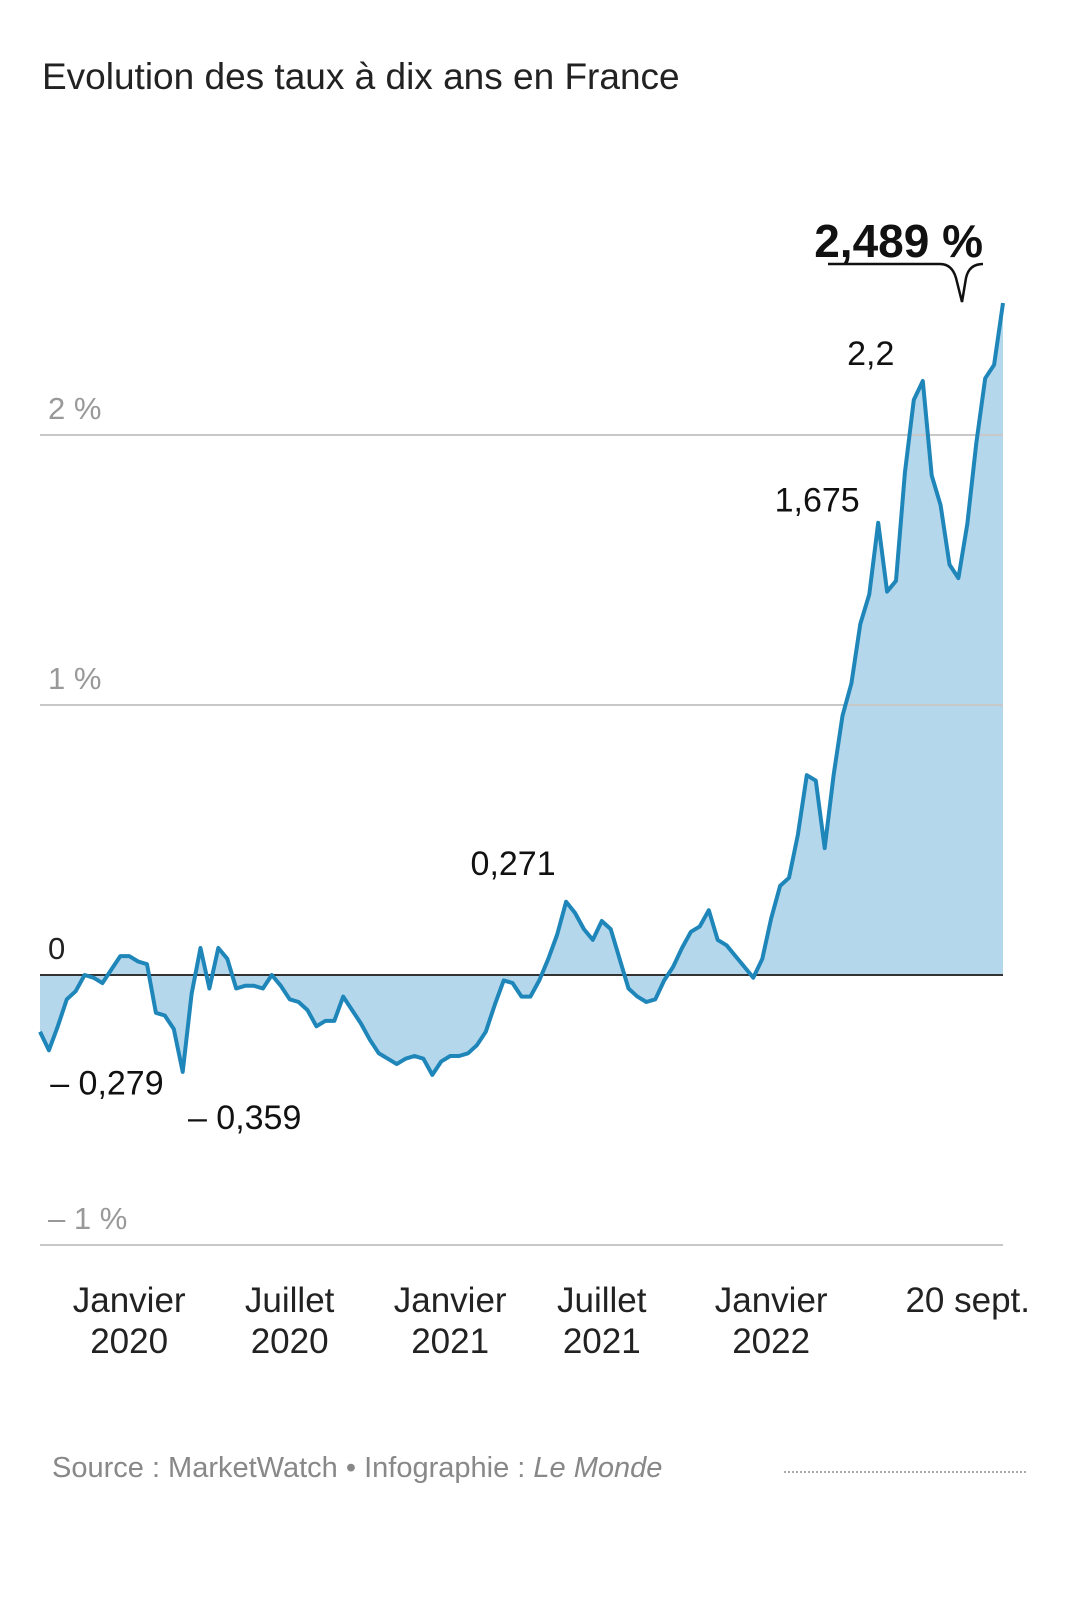  What do you see at coordinates (870, 354) in the screenshot?
I see `value-label: 2,2` at bounding box center [870, 354].